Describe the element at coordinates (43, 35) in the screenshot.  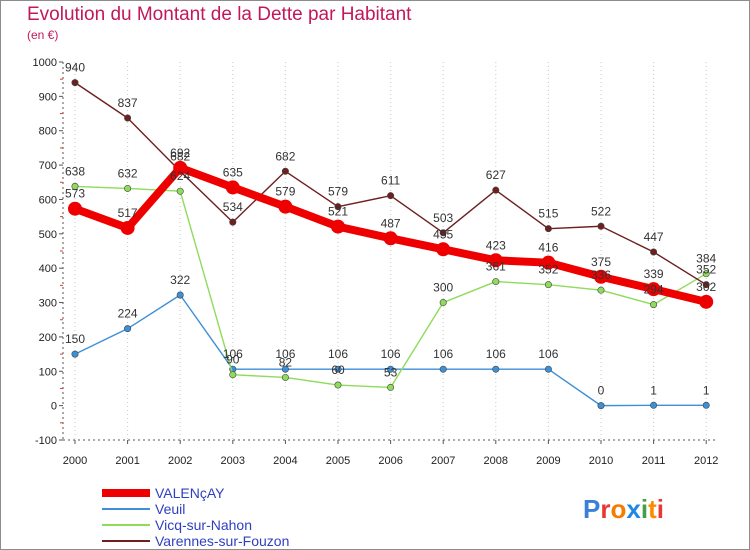
I see `chart-subtitle: (en €)` at that location.